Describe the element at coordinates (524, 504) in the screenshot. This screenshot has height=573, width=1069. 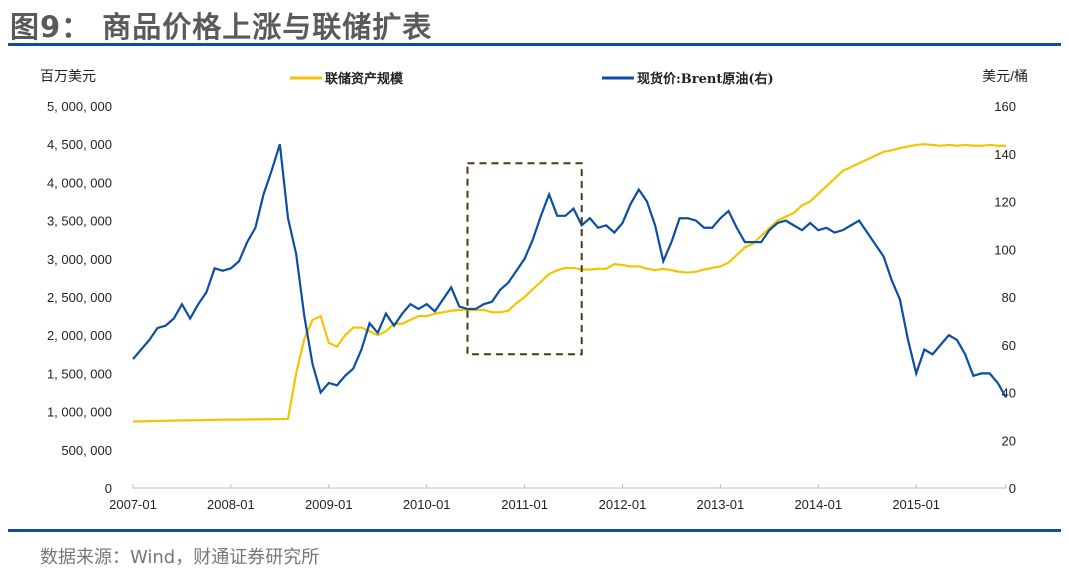
I see `x-tick-label: 2011-01` at that location.